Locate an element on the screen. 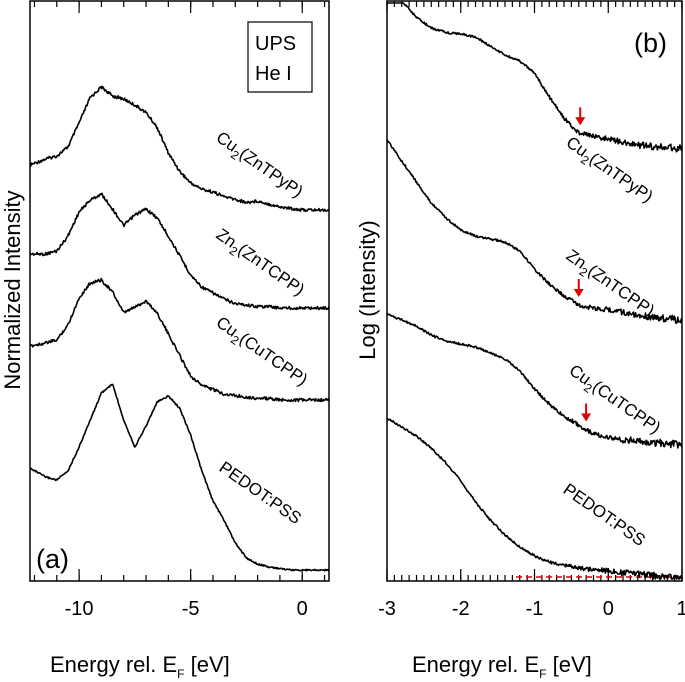 This screenshot has height=682, width=685. panel-b-xlabel: Energy rel. EF [eV] is located at coordinates (502, 666).